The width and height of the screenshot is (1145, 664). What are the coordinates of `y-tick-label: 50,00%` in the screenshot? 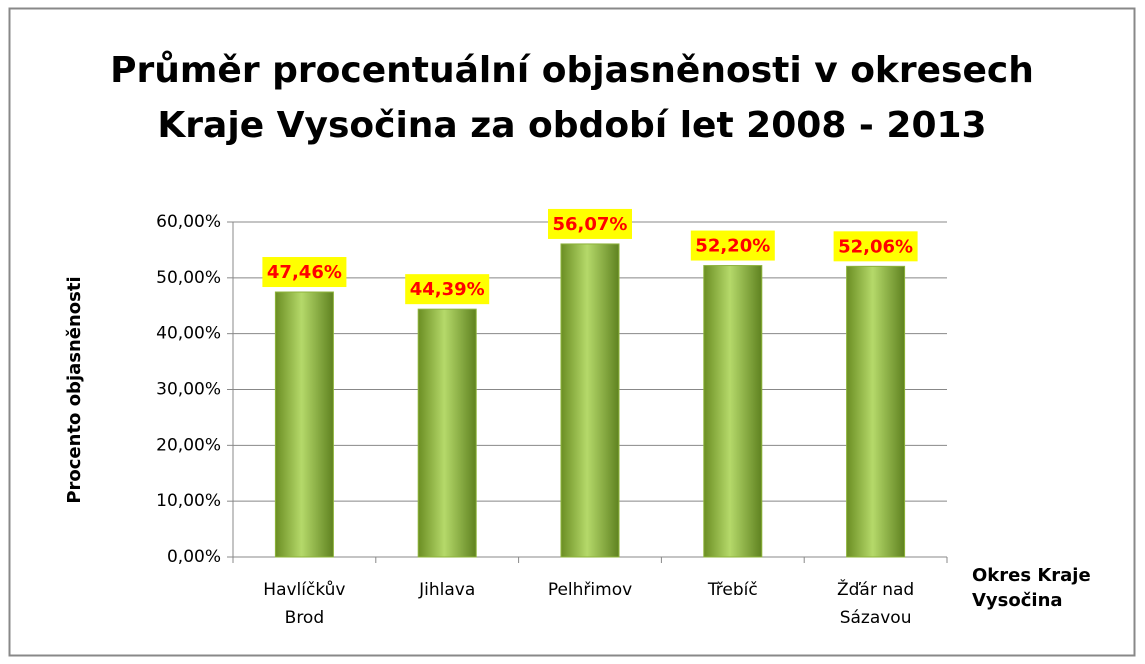 It's located at (188, 278).